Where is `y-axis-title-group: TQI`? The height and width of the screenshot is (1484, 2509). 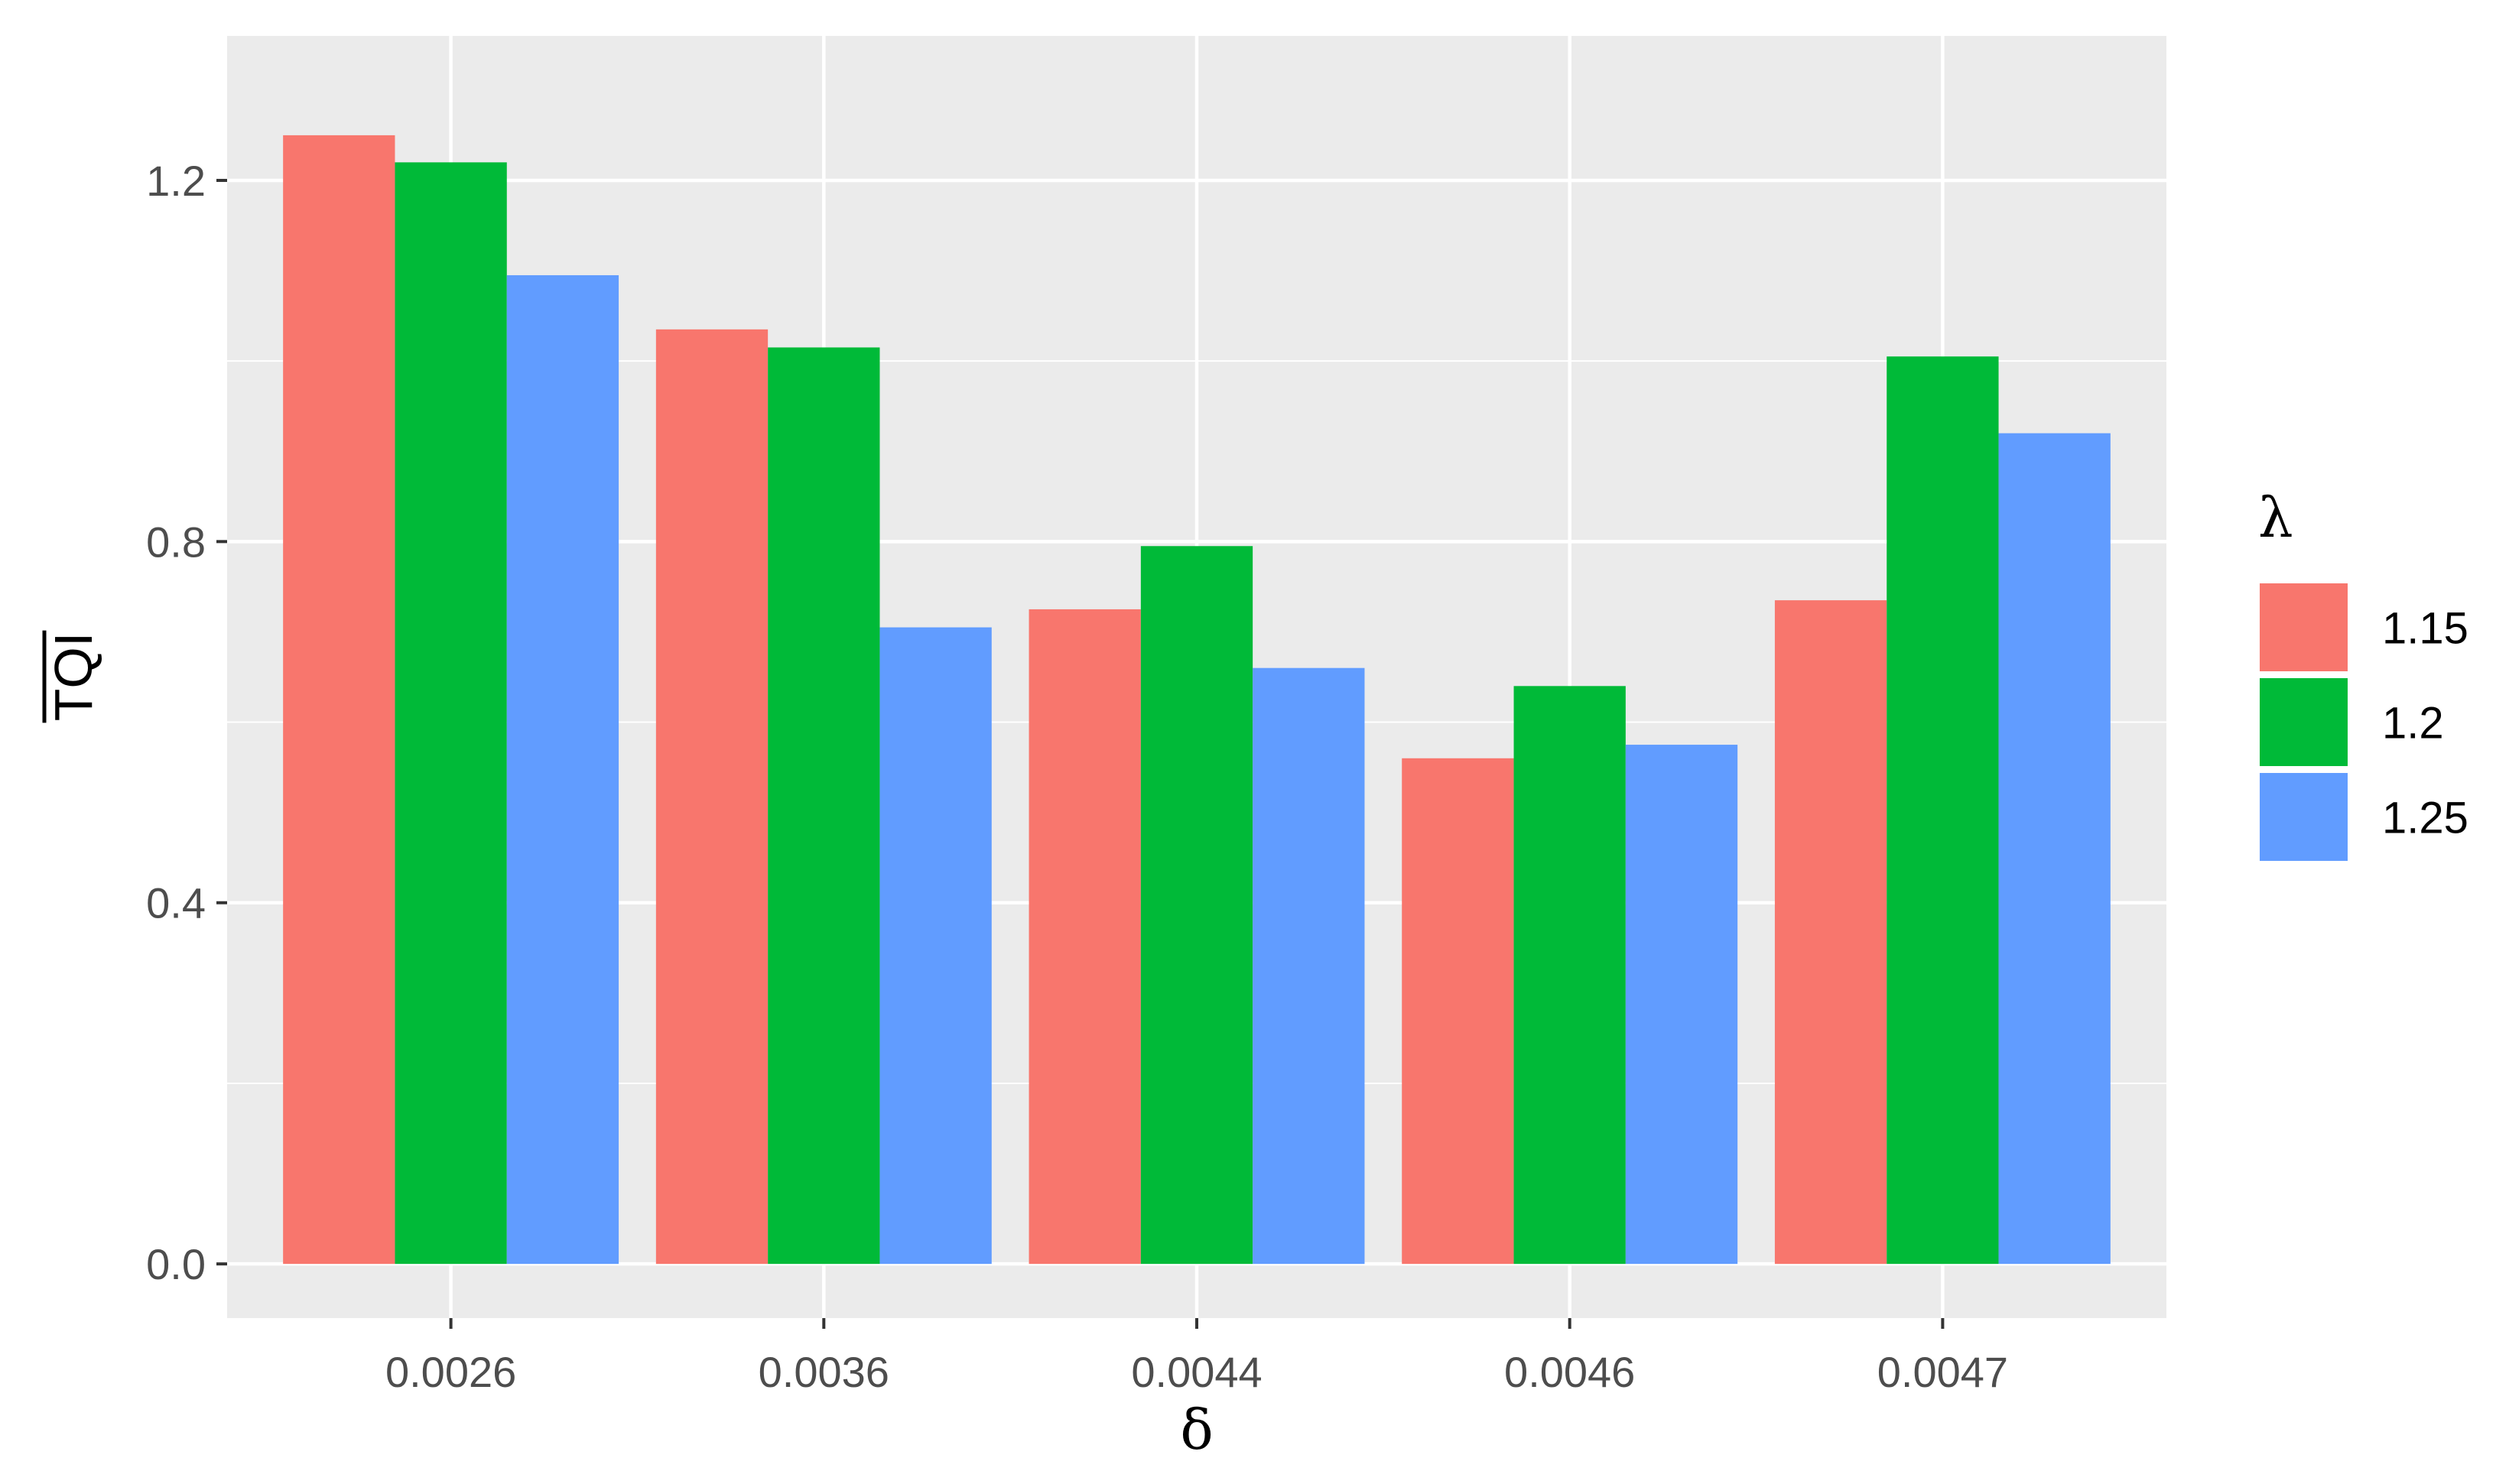 y-axis-title-group: TQI is located at coordinates (72, 676).